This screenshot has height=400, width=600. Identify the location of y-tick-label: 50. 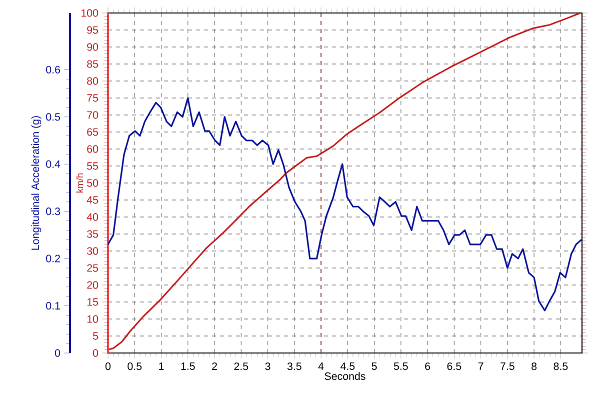
(92, 183).